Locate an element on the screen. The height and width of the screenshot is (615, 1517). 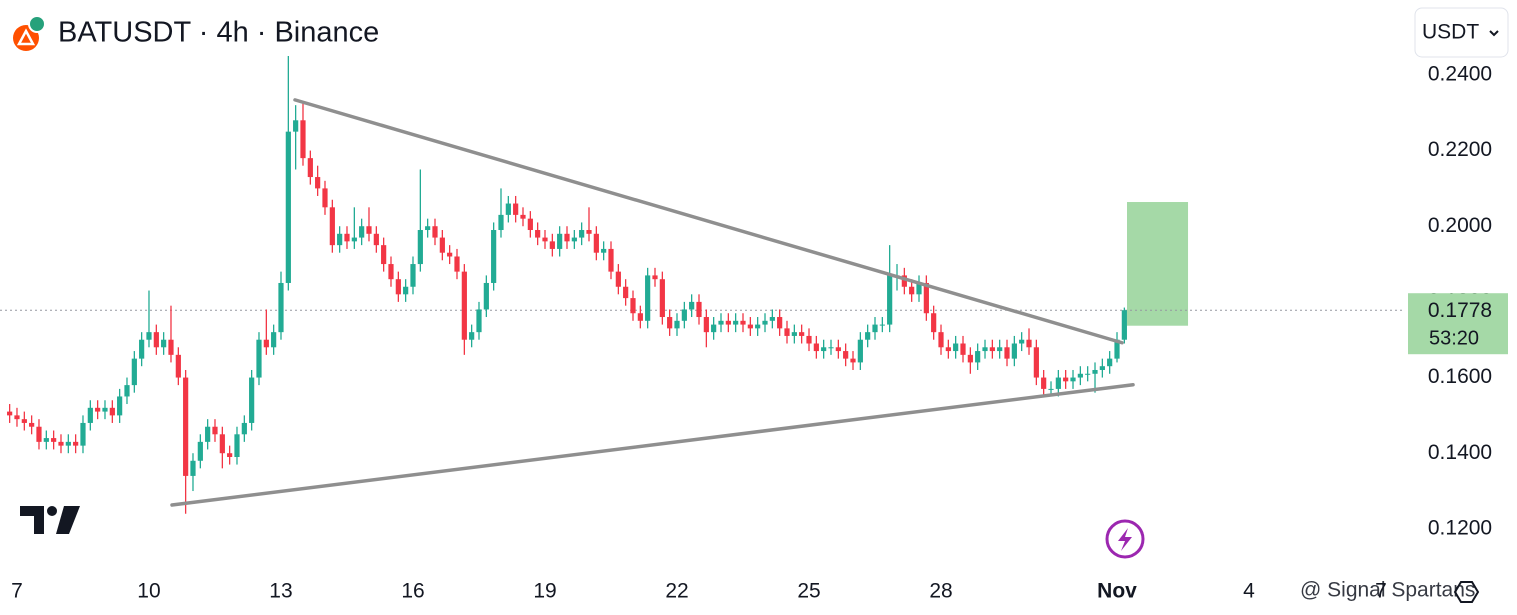
trendline is located at coordinates (652, 444).